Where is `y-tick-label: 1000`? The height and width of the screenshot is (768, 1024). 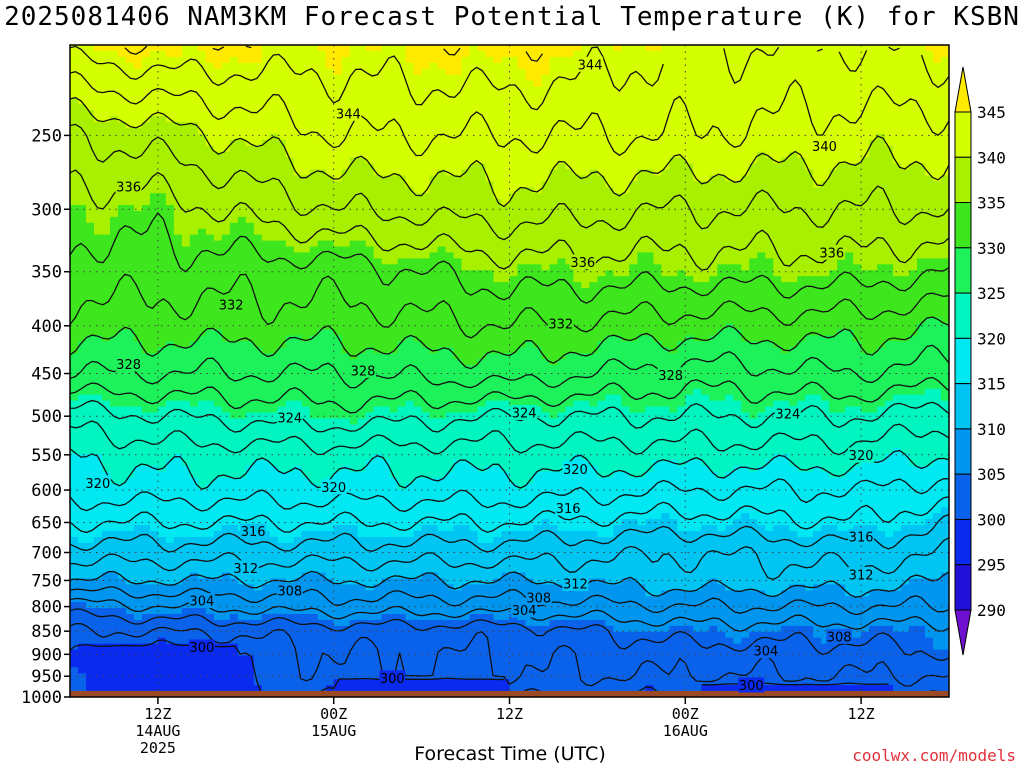 y-tick-label: 1000 is located at coordinates (41, 698).